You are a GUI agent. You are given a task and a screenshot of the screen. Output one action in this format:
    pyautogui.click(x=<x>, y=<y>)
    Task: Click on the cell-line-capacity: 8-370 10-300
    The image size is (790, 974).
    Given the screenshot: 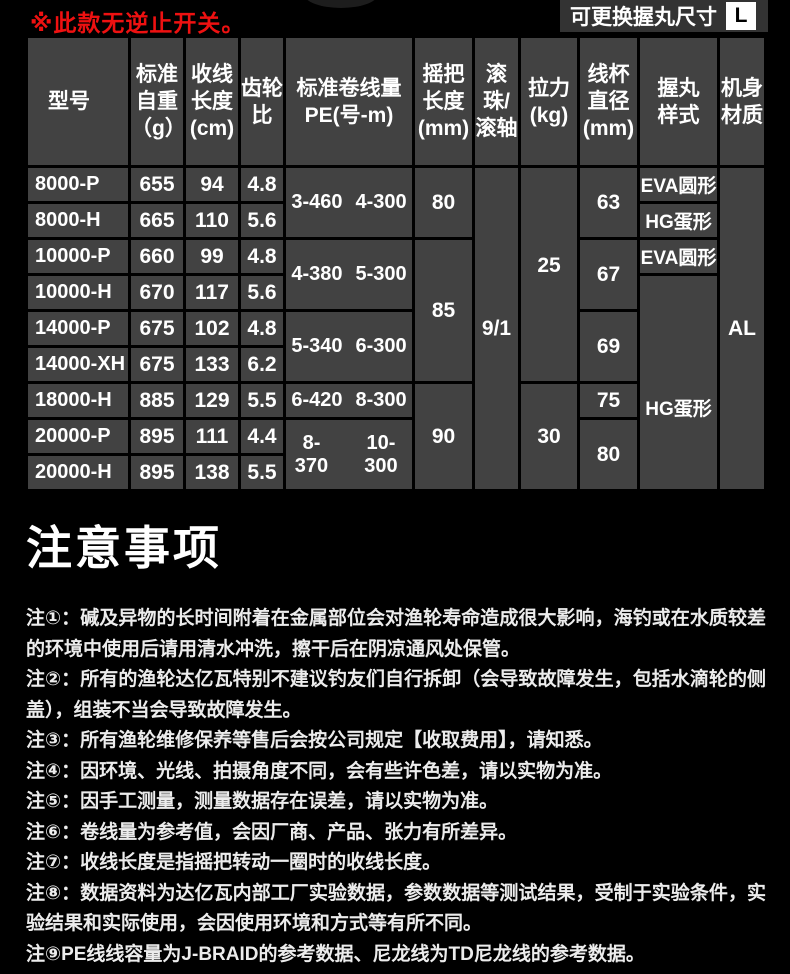 What is the action you would take?
    pyautogui.click(x=349, y=454)
    